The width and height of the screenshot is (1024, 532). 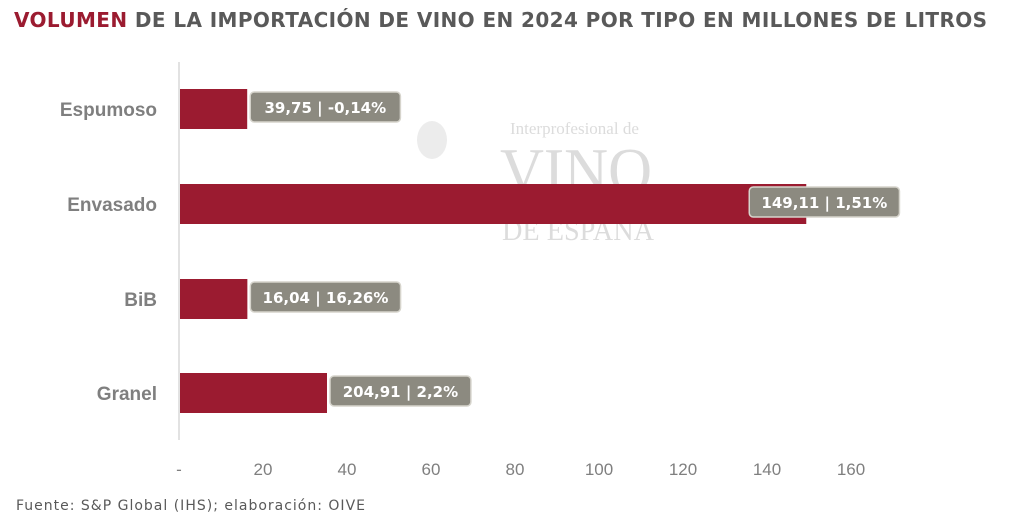 I want to click on watermark-logo-shape, so click(x=432, y=140).